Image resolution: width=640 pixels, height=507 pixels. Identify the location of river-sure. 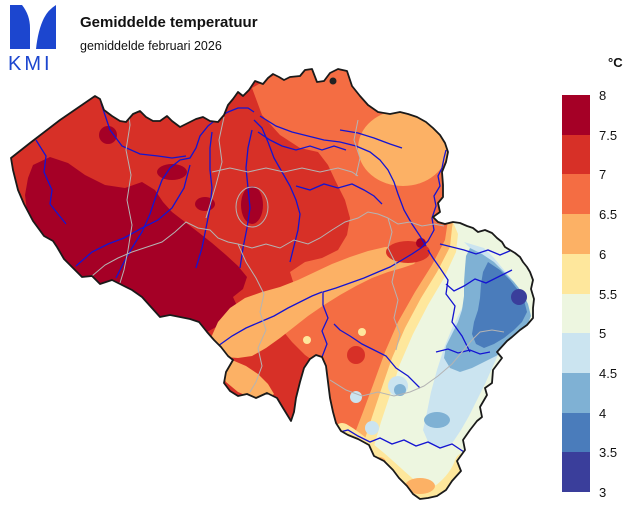
(463, 351).